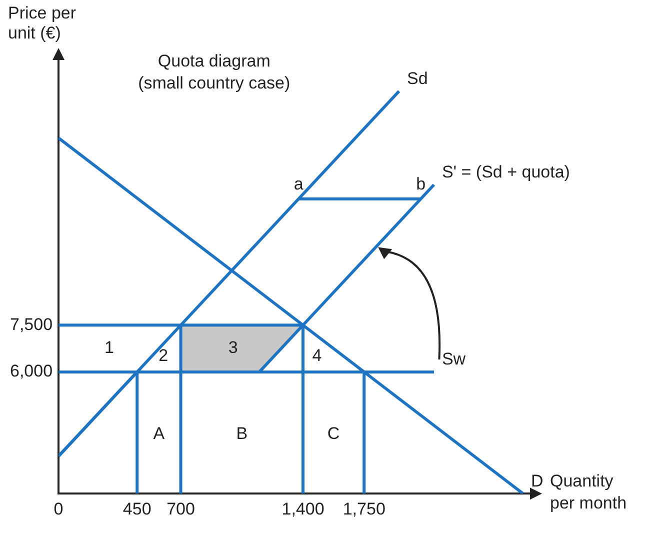 This screenshot has height=539, width=649. Describe the element at coordinates (303, 508) in the screenshot. I see `x-tick-label: 1,400` at that location.